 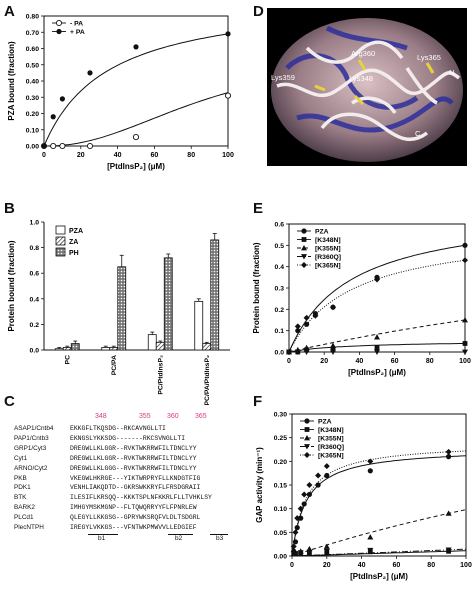 I want to click on protein-structure-image: Arg360 Lys365 Lys359 Lys348 N C, so click(x=367, y=87).